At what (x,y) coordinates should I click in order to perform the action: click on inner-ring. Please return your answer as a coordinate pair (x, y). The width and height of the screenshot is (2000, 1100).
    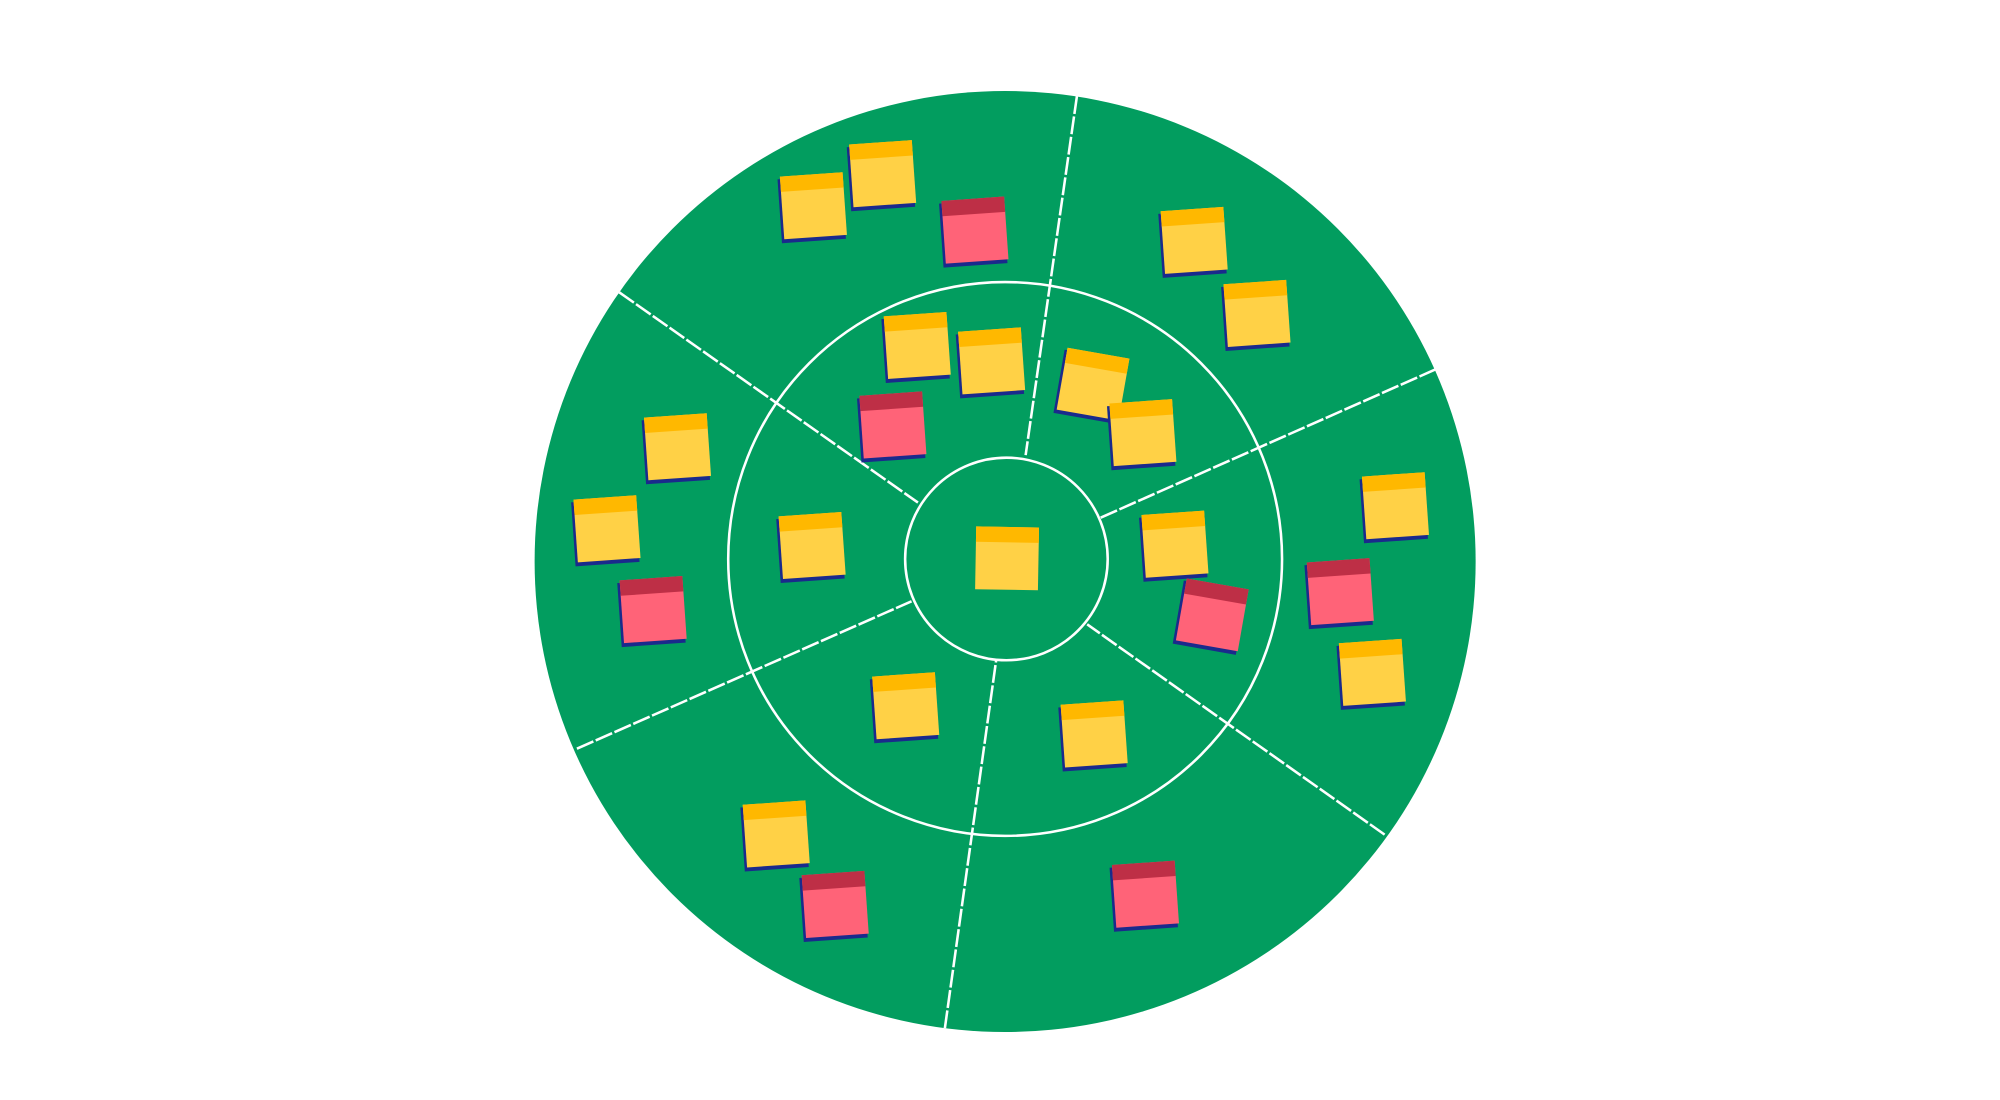
    Looking at the image, I should click on (1006, 559).